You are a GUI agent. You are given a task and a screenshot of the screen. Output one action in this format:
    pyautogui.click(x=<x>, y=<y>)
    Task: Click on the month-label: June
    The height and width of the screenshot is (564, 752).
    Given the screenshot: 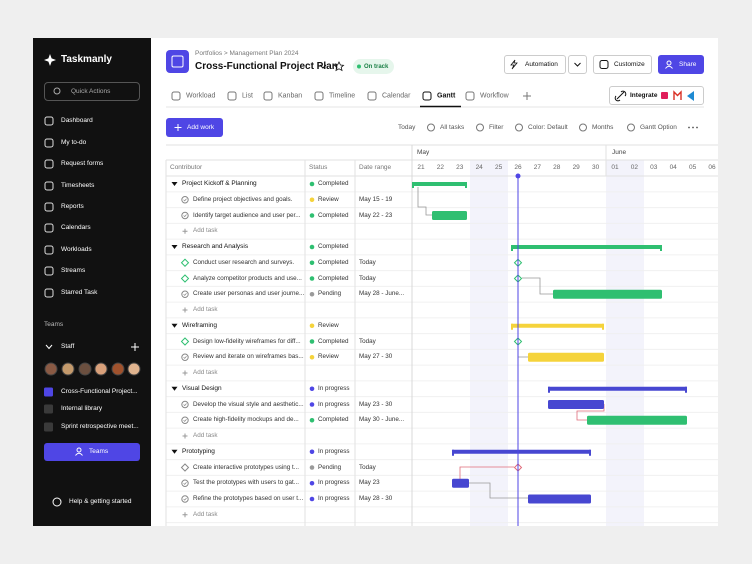 What is the action you would take?
    pyautogui.click(x=619, y=152)
    